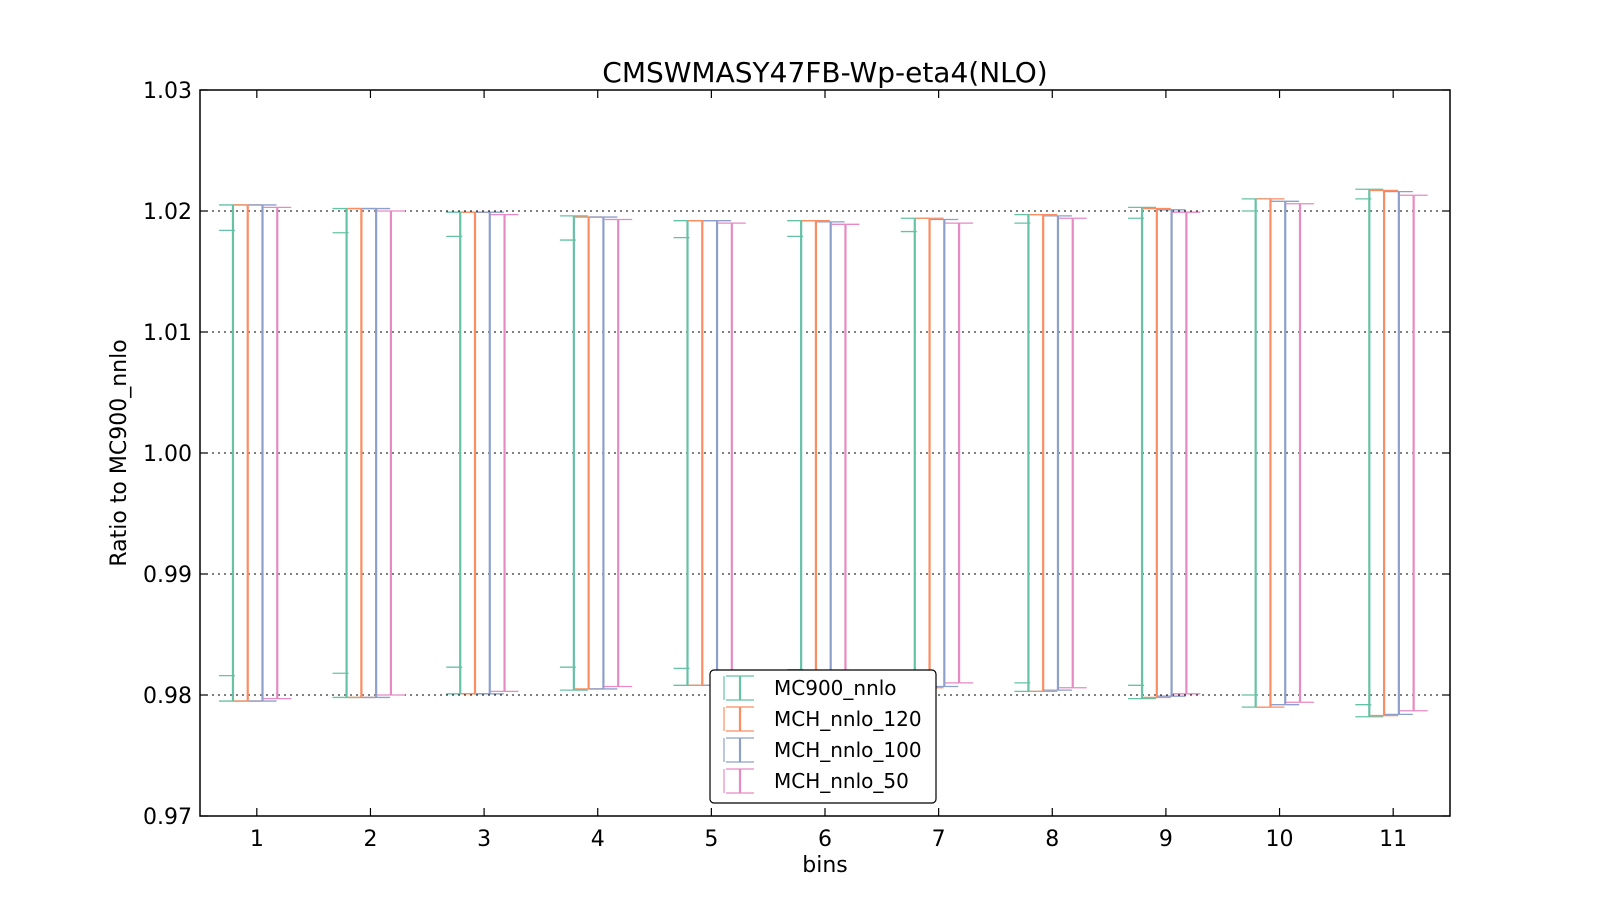 The image size is (1600, 900). What do you see at coordinates (848, 750) in the screenshot?
I see `legend-label: MCH_nnlo_100` at bounding box center [848, 750].